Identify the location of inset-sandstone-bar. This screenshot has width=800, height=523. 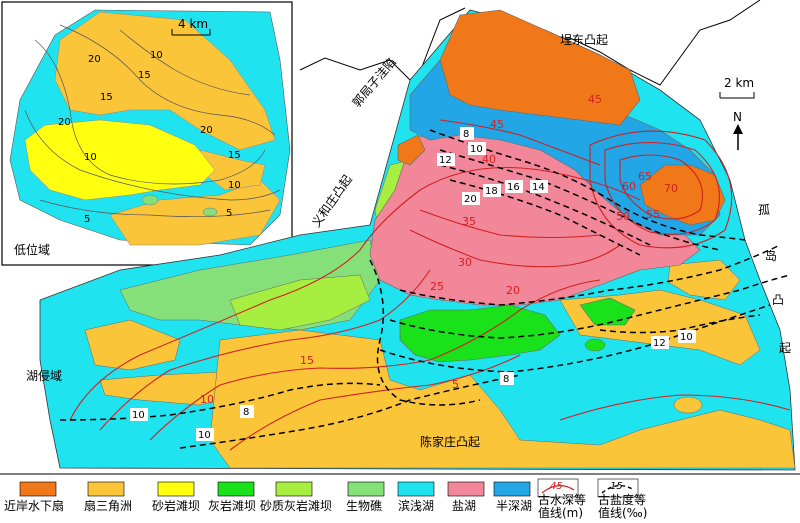
(120, 160).